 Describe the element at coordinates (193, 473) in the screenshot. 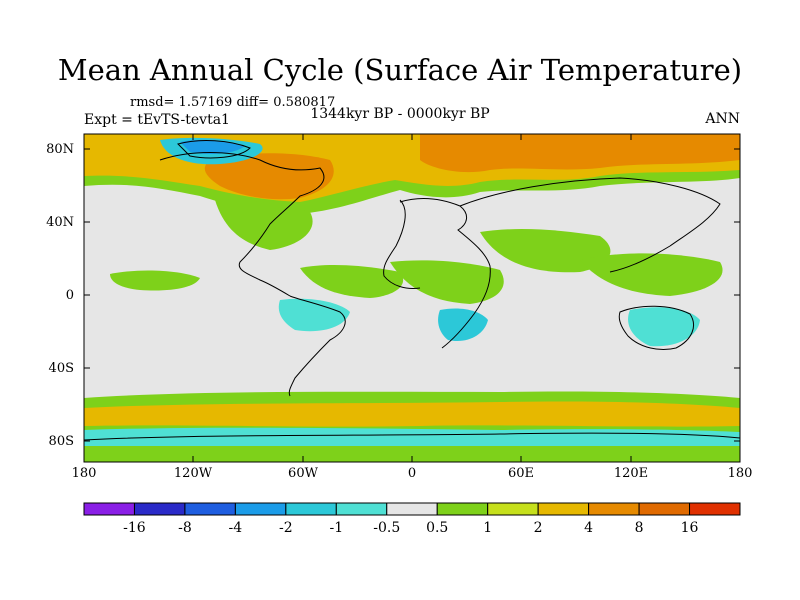

I see `lon-label-120w: 120W` at that location.